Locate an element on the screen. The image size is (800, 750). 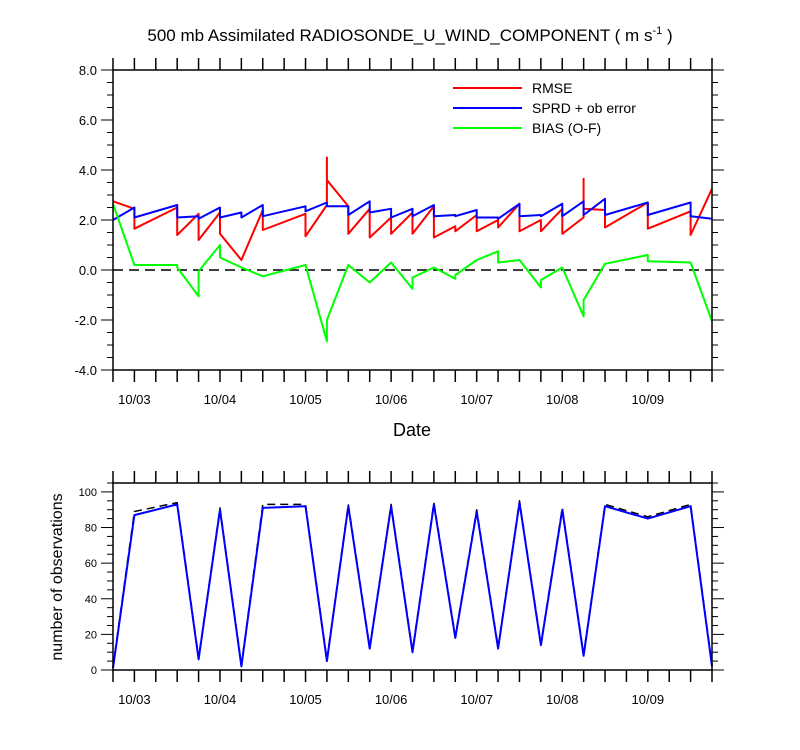
bottom-xtick-labels: 10/03 10/04 10/05 10/06 10/07 10/08 10/09 is located at coordinates (391, 699).